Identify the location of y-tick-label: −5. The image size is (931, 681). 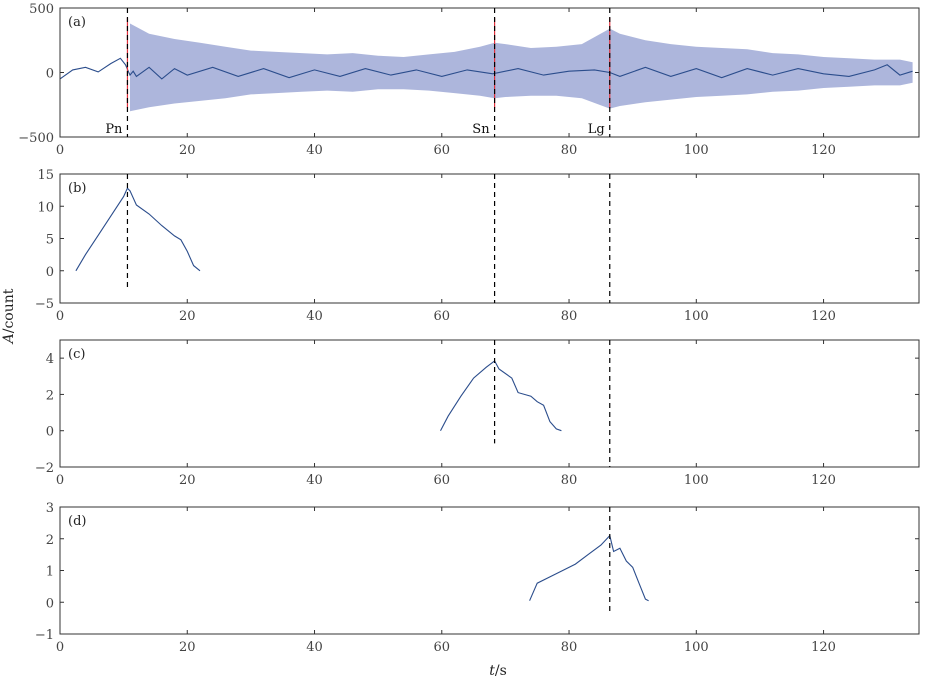
(44, 304).